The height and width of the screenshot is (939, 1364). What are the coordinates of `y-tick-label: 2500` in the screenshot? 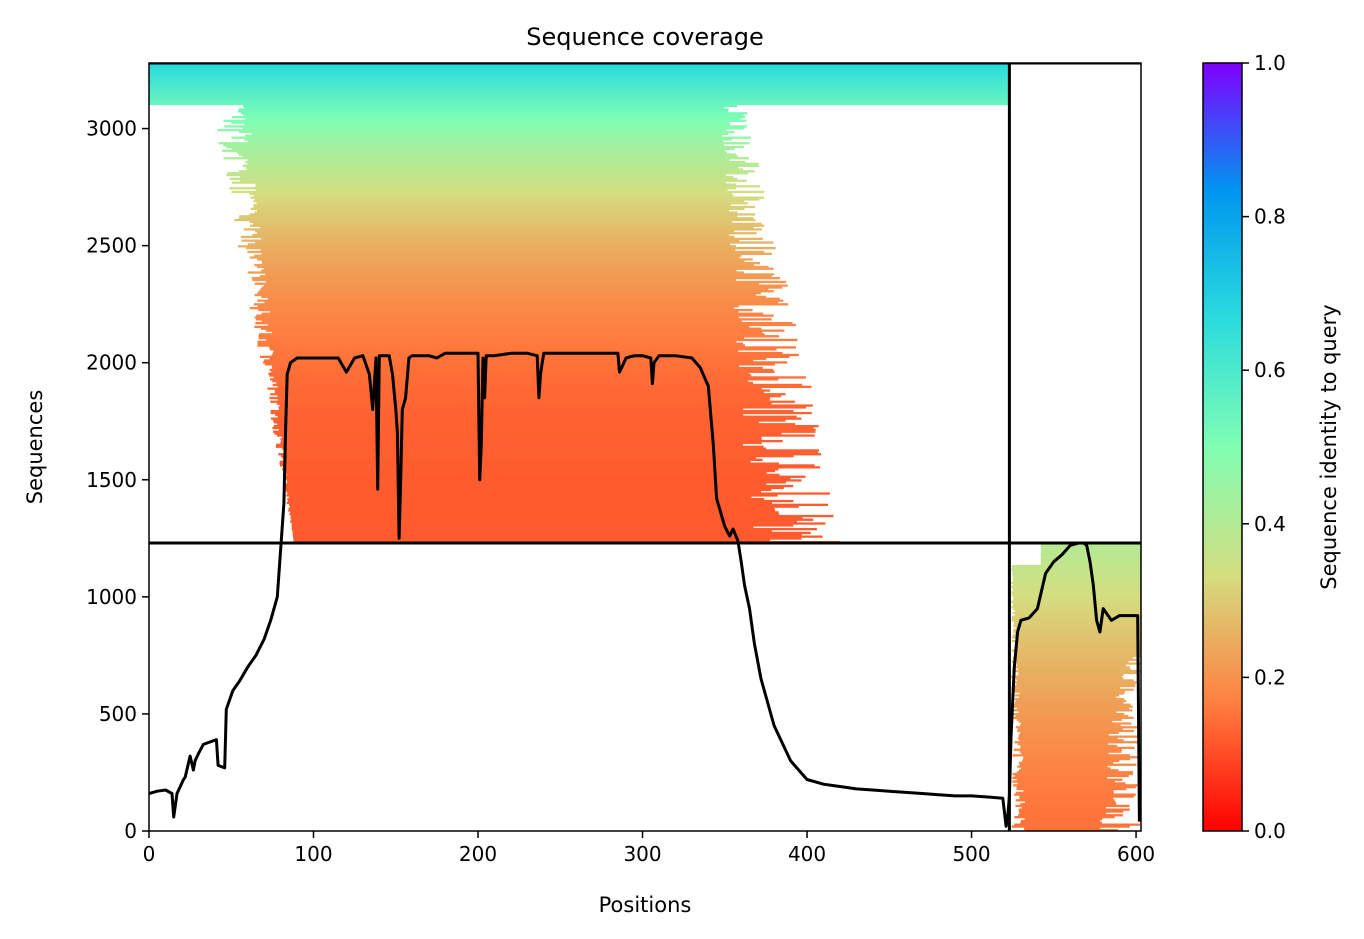 It's located at (111, 246).